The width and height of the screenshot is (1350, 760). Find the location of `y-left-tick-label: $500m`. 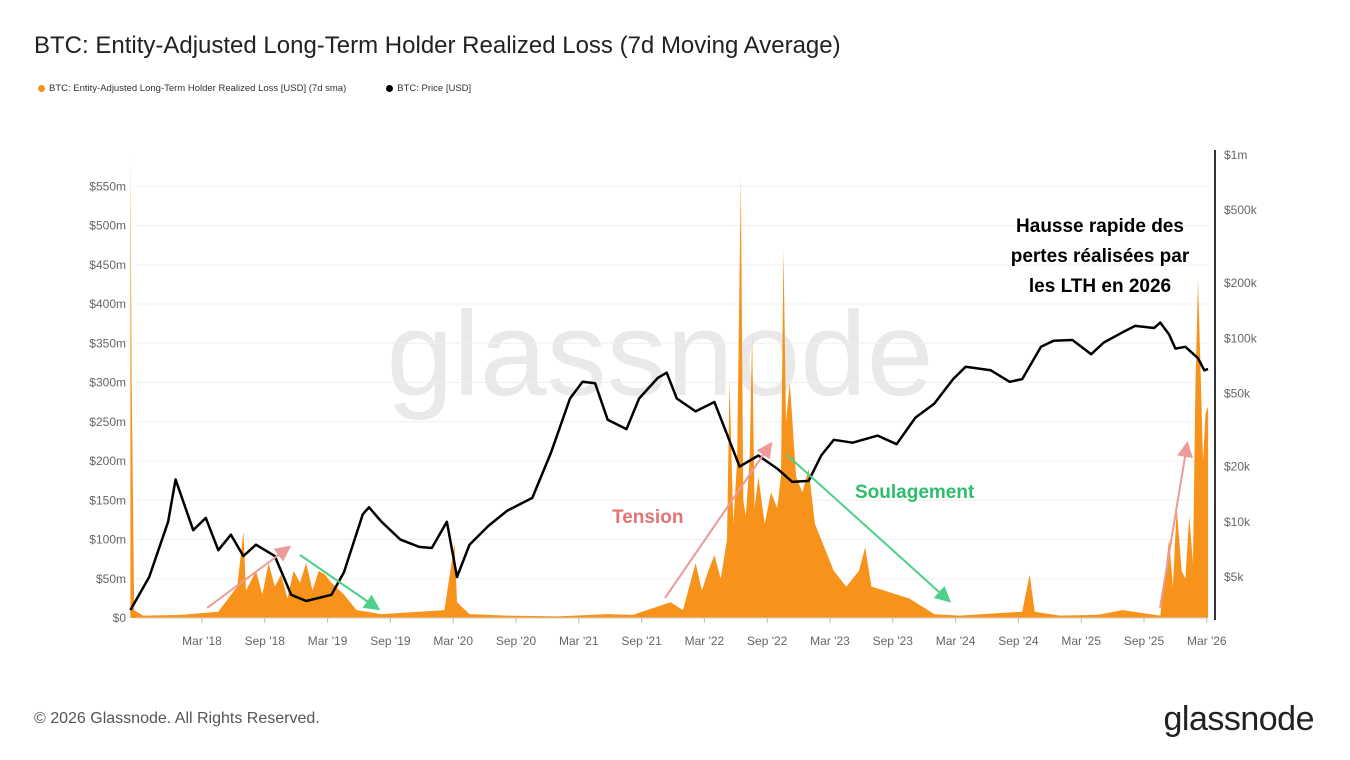

y-left-tick-label: $500m is located at coordinates (107, 226).